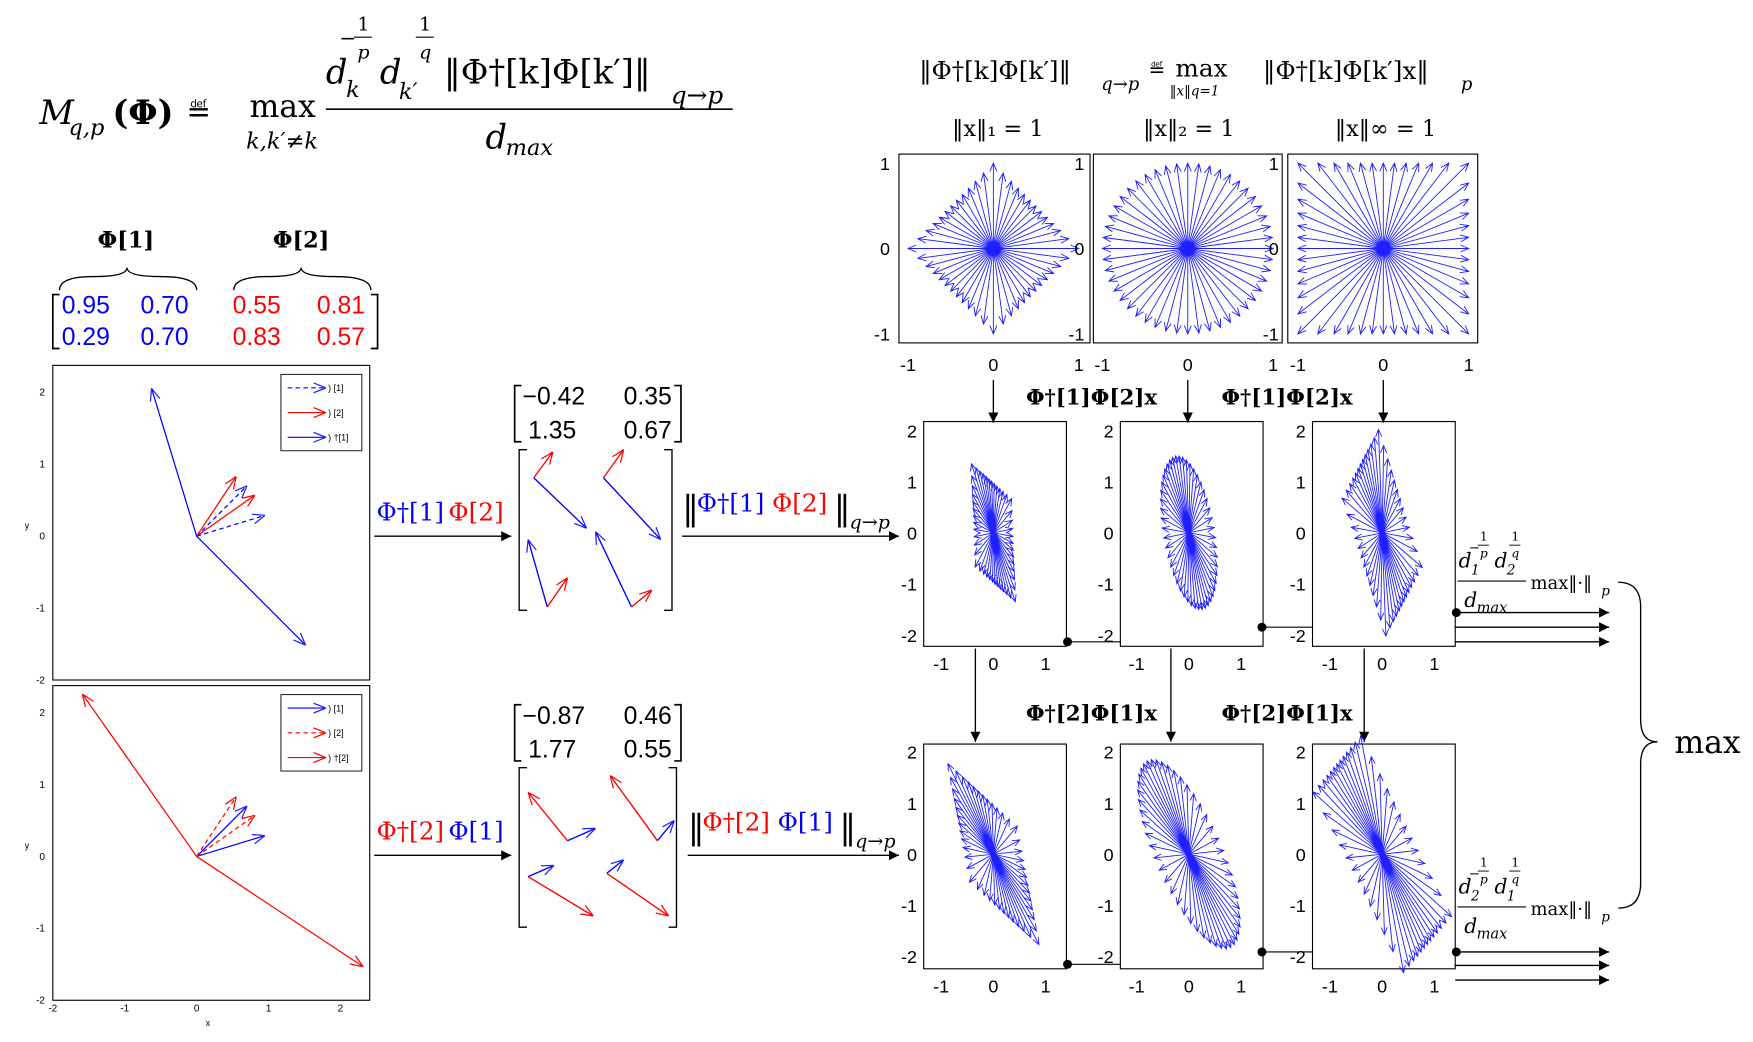 This screenshot has height=1042, width=1753. Describe the element at coordinates (1707, 743) in the screenshot. I see `max-label: max` at that location.